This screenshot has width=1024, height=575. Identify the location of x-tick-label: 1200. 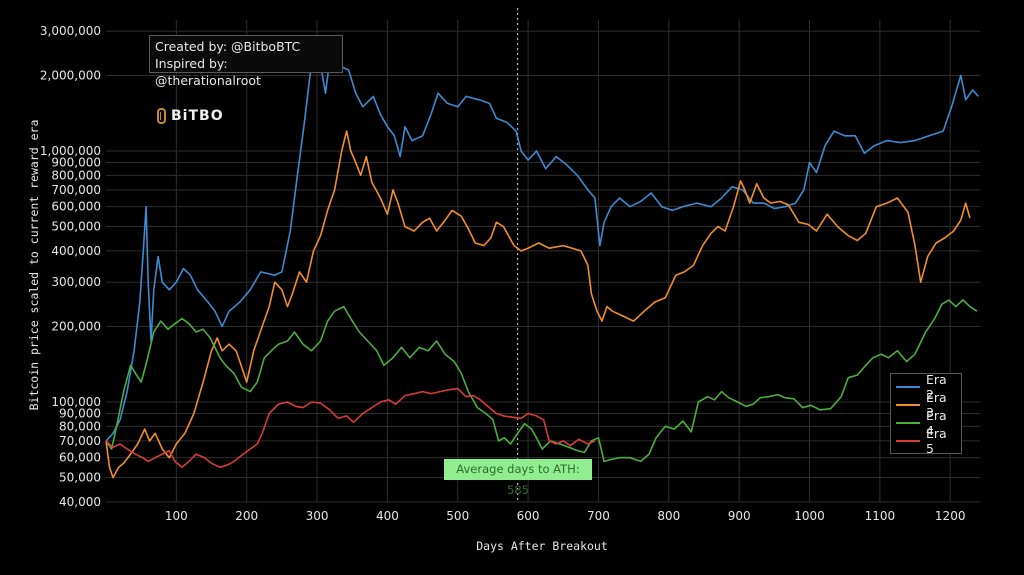
(950, 516).